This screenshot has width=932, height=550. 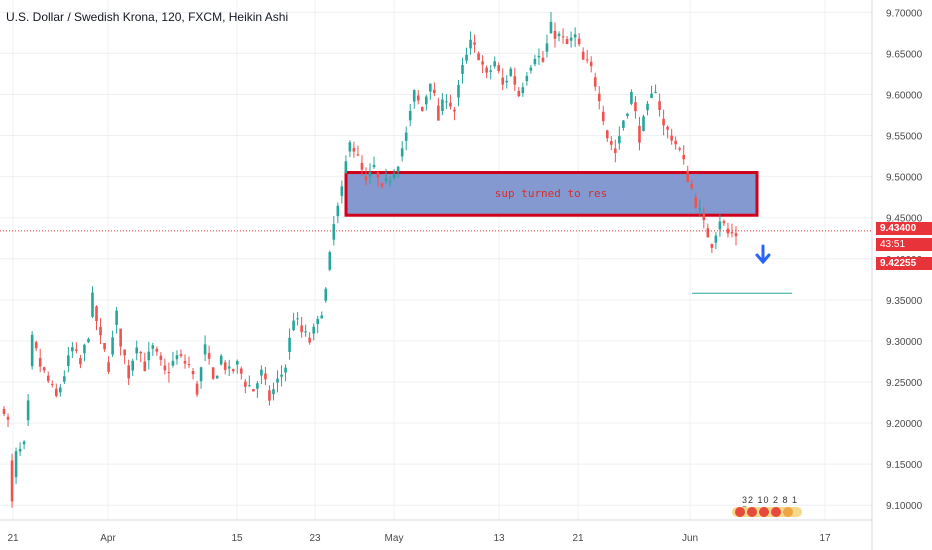 I want to click on y-tick-label: 9.15000, so click(x=904, y=465).